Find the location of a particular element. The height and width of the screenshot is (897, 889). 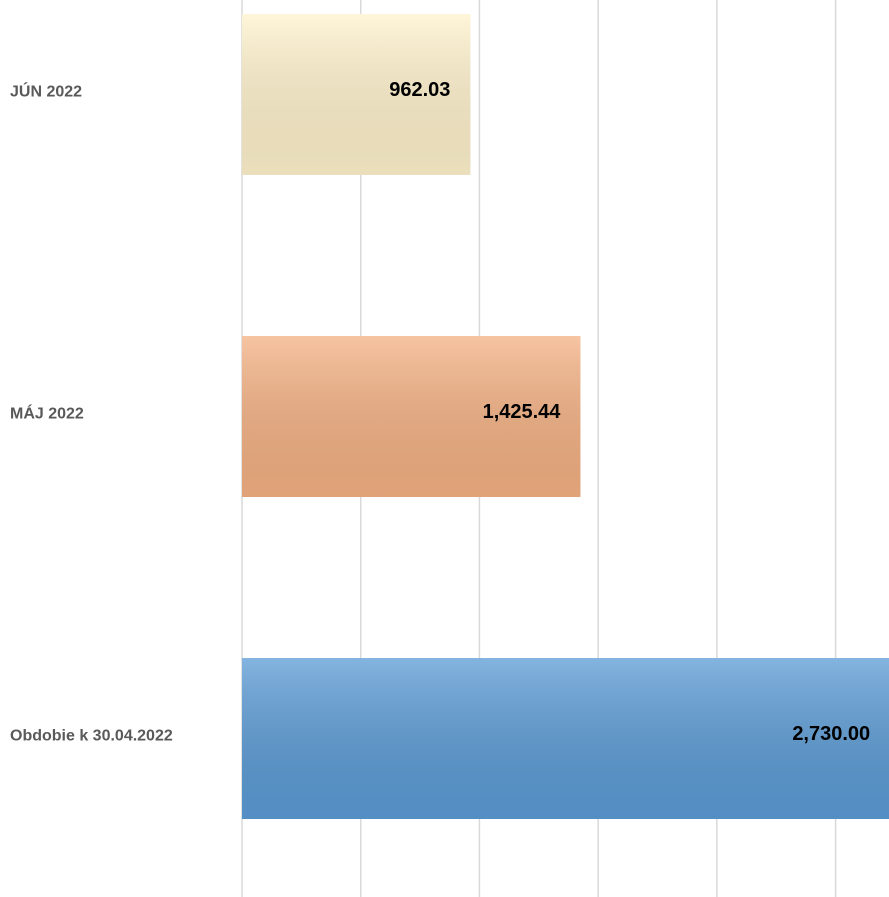

data-label: 1,425.44 is located at coordinates (522, 412).